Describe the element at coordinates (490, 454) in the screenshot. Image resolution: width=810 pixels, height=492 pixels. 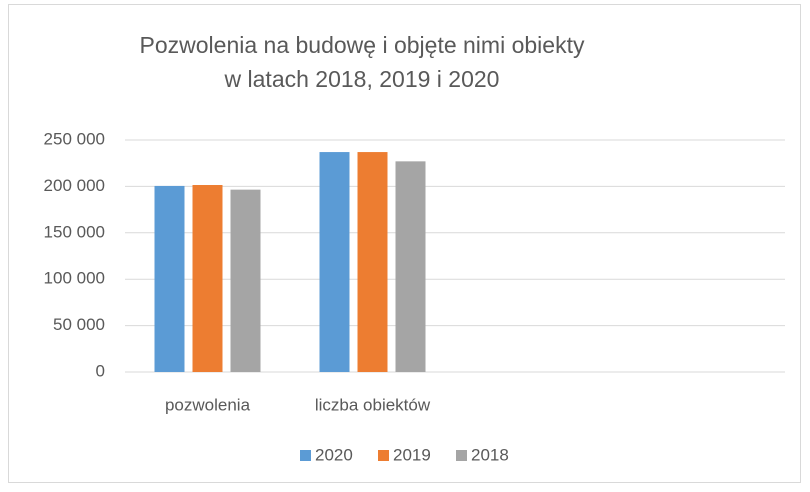
I see `legend-label: 2018` at that location.